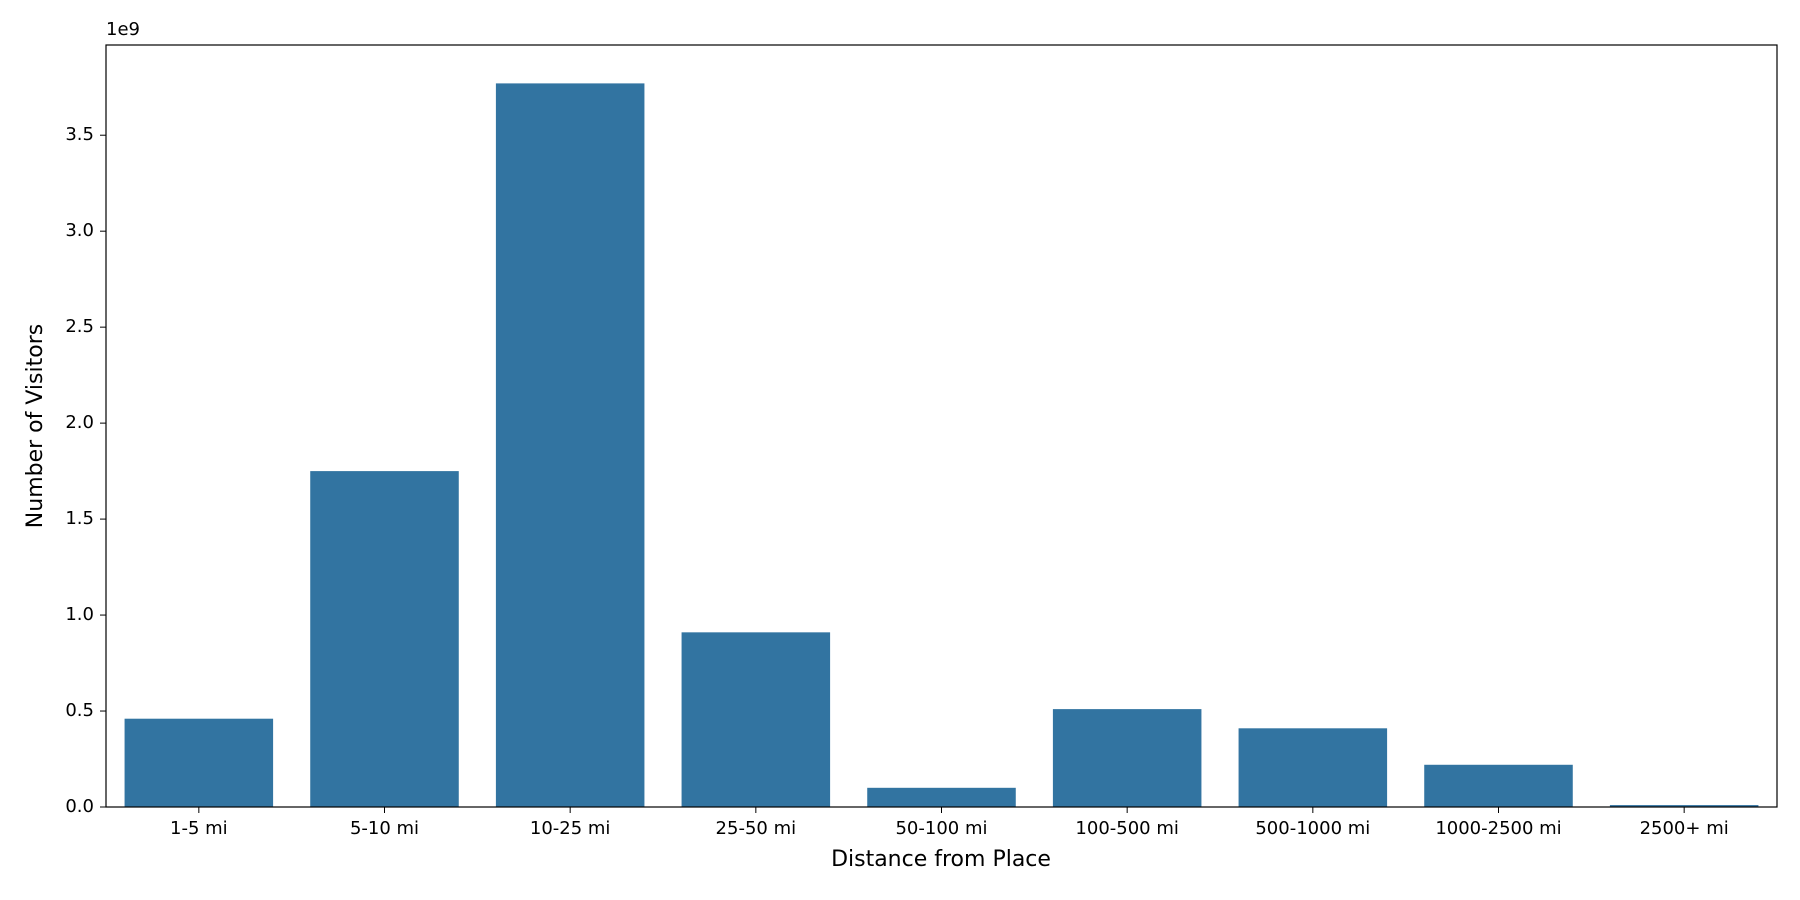 The height and width of the screenshot is (900, 1800). I want to click on x-tick-label: 5-10 mi, so click(384, 828).